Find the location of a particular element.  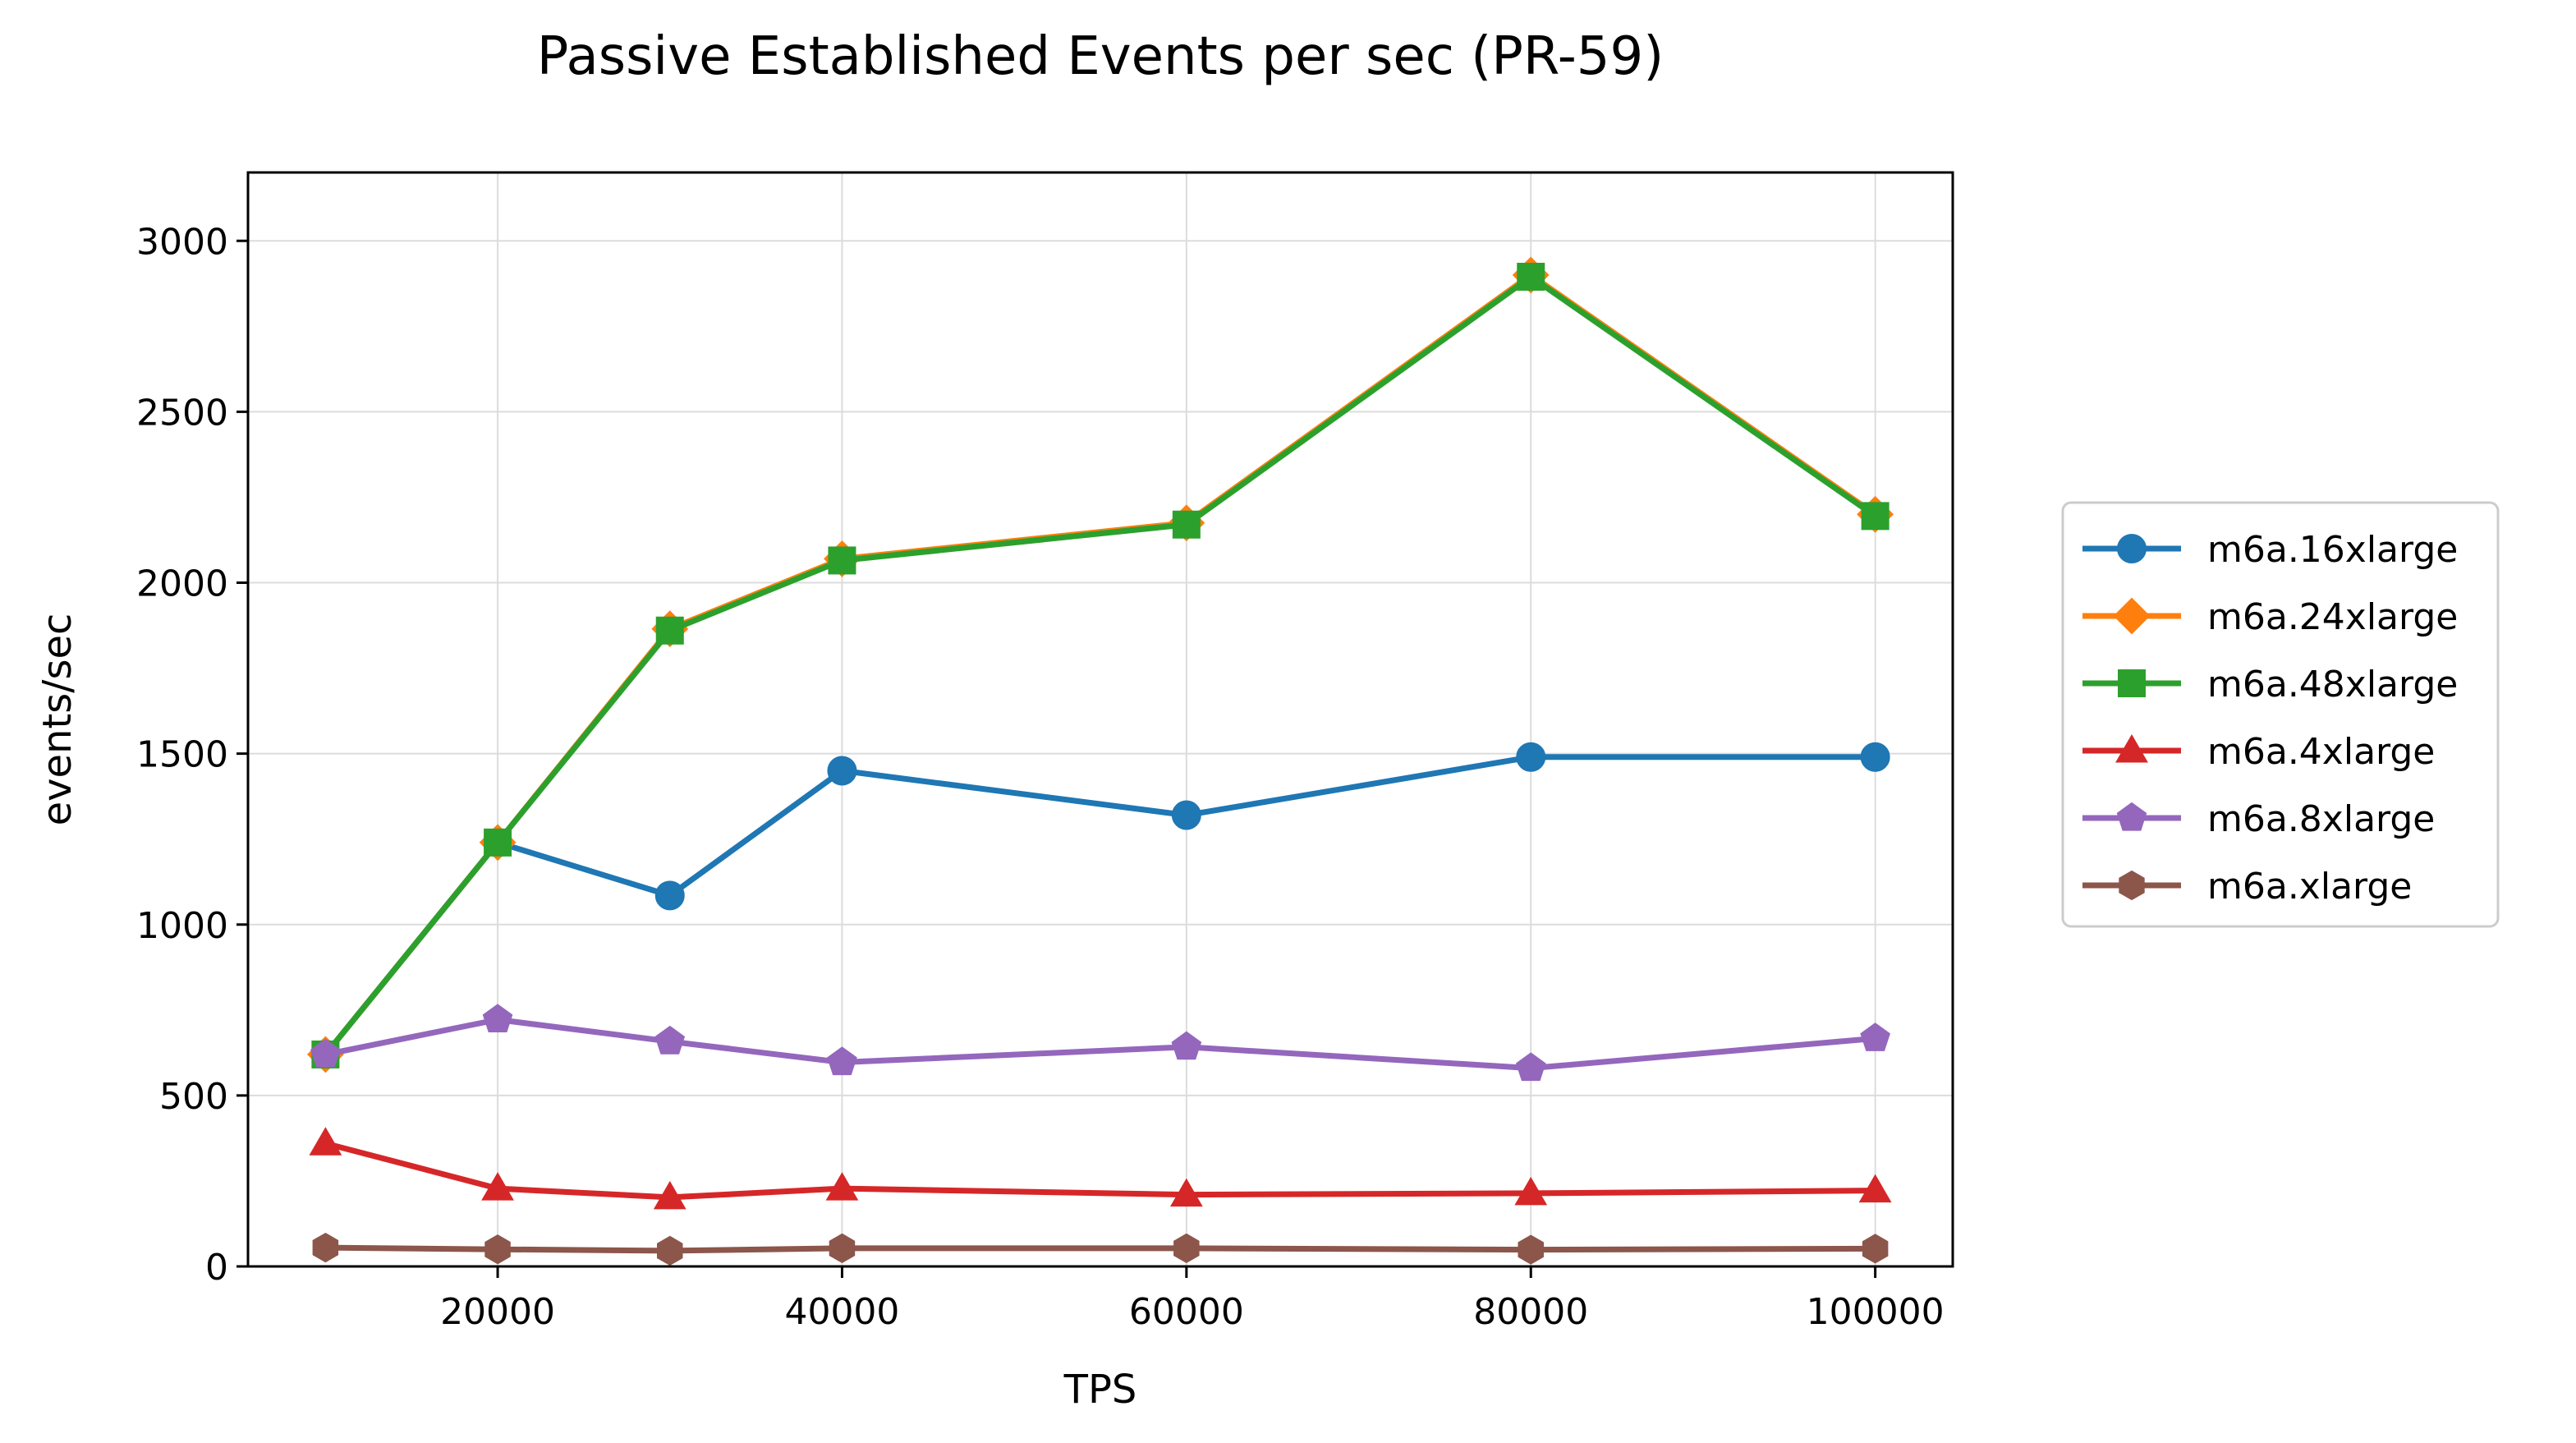

x-axis: 20000 40000 60000 80000 100000 is located at coordinates (1192, 1299).